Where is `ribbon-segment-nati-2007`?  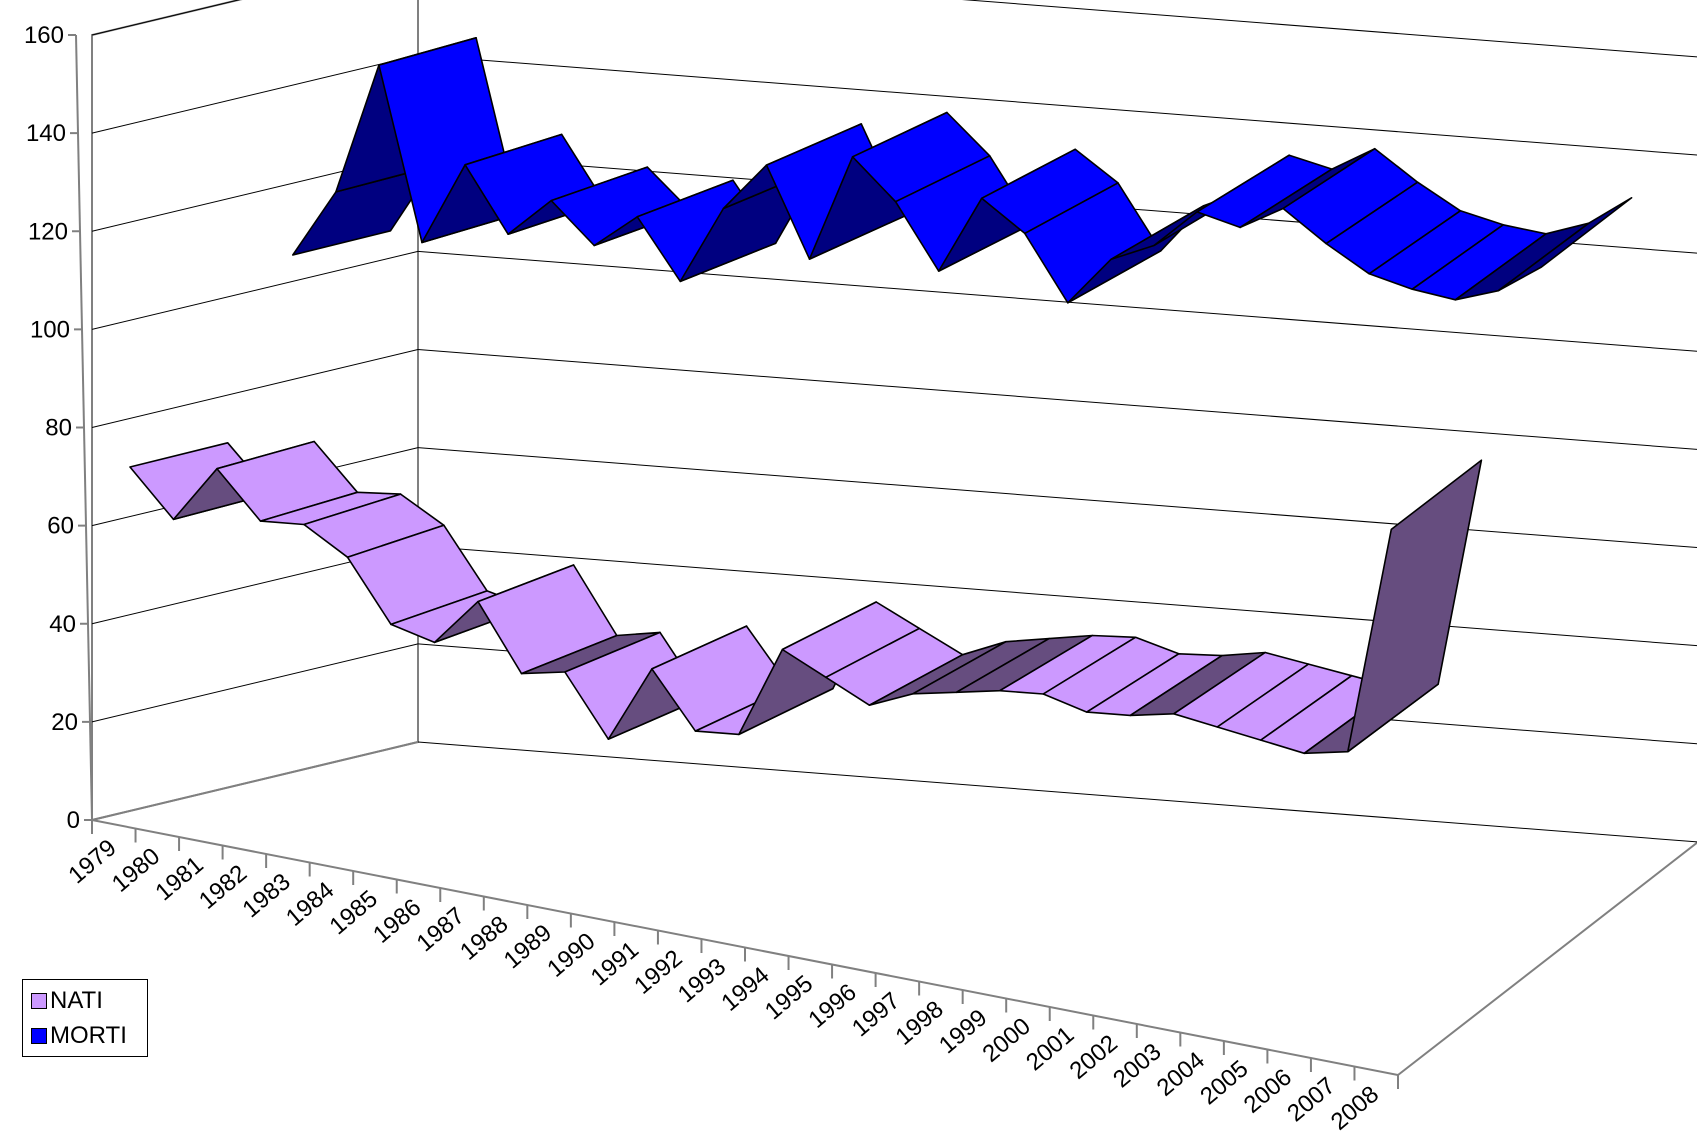 ribbon-segment-nati-2007 is located at coordinates (1415, 606).